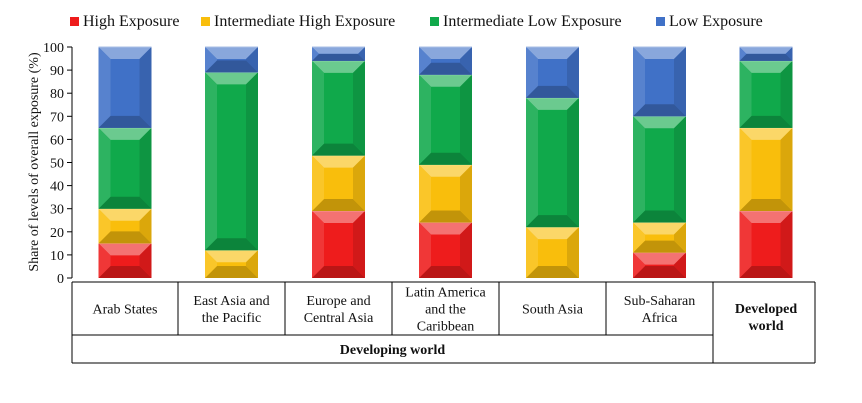  What do you see at coordinates (766, 53) in the screenshot?
I see `bar-segment-low-exposure-developed-world` at bounding box center [766, 53].